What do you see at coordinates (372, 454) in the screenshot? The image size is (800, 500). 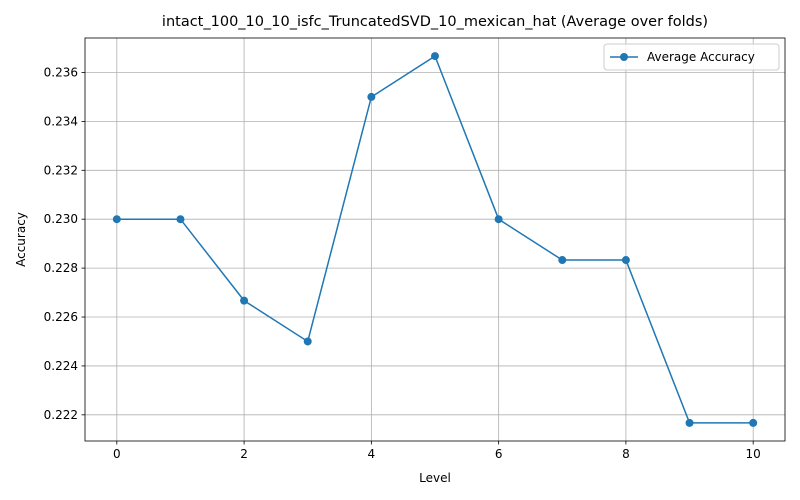 I see `x-tick-label: 4` at bounding box center [372, 454].